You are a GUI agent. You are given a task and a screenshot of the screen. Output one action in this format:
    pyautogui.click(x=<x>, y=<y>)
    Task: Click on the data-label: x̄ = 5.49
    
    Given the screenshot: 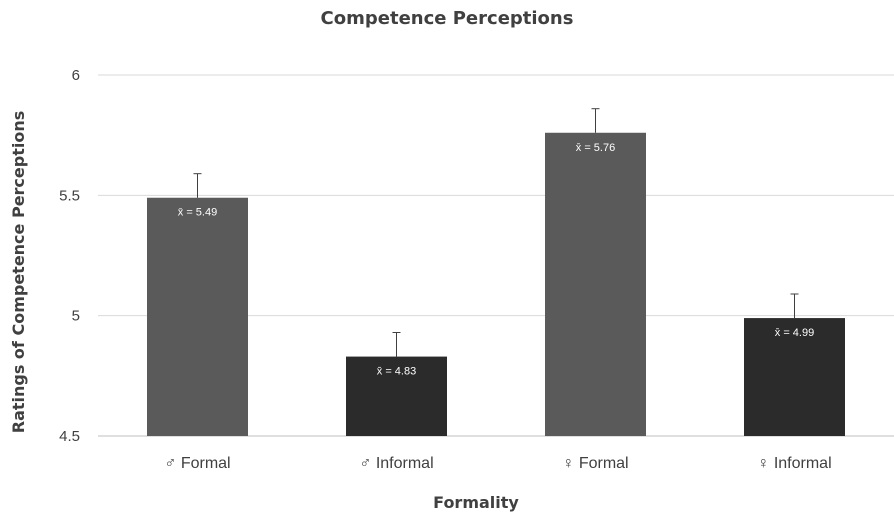 What is the action you would take?
    pyautogui.click(x=197, y=213)
    